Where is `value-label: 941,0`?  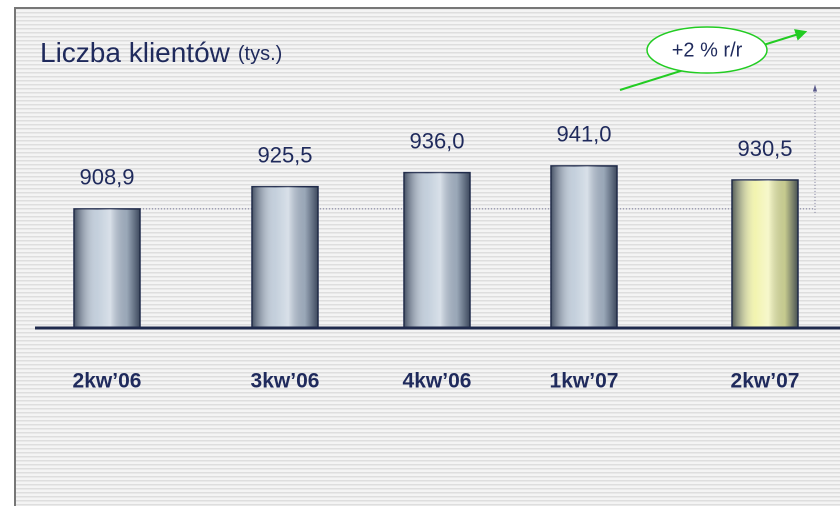 value-label: 941,0 is located at coordinates (583, 134).